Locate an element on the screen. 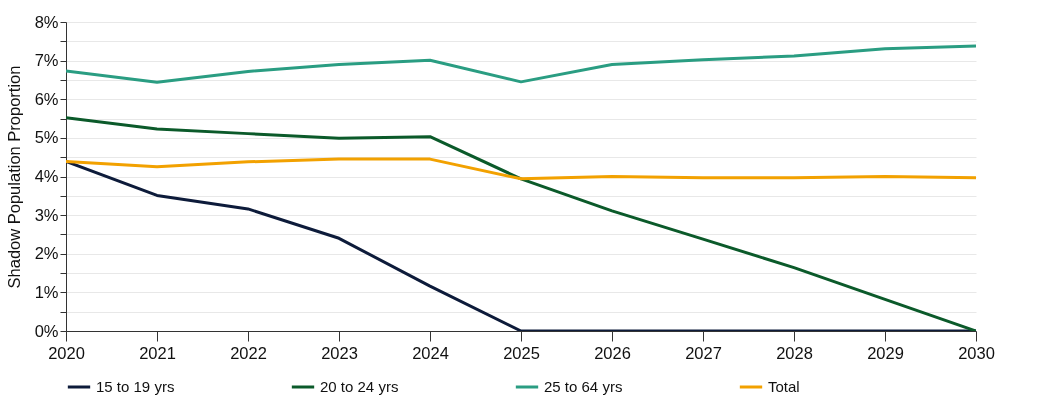 The image size is (1038, 404). x-tick-label: 2030 is located at coordinates (976, 352).